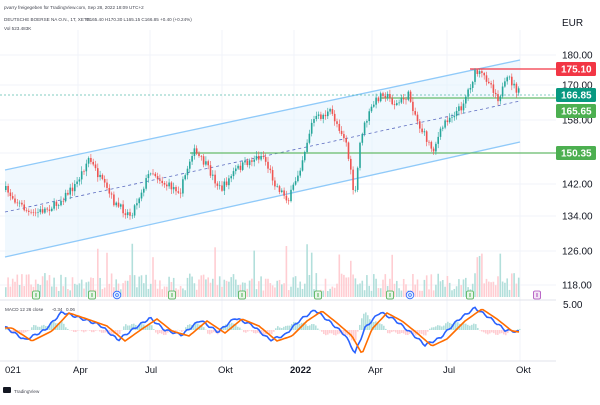  Describe the element at coordinates (27, 391) in the screenshot. I see `brand-name: TradingView` at that location.